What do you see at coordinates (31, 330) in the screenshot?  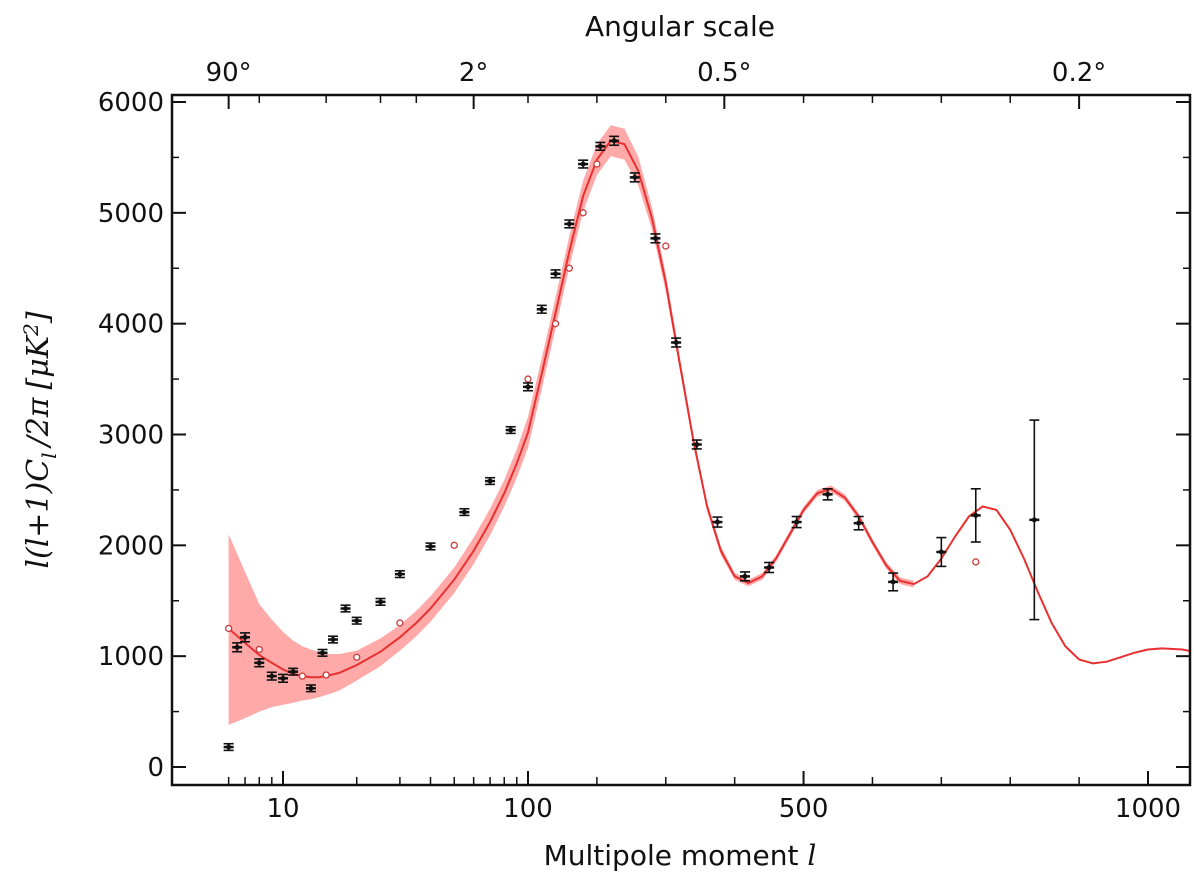 I see `ylabel-superscript: 2` at bounding box center [31, 330].